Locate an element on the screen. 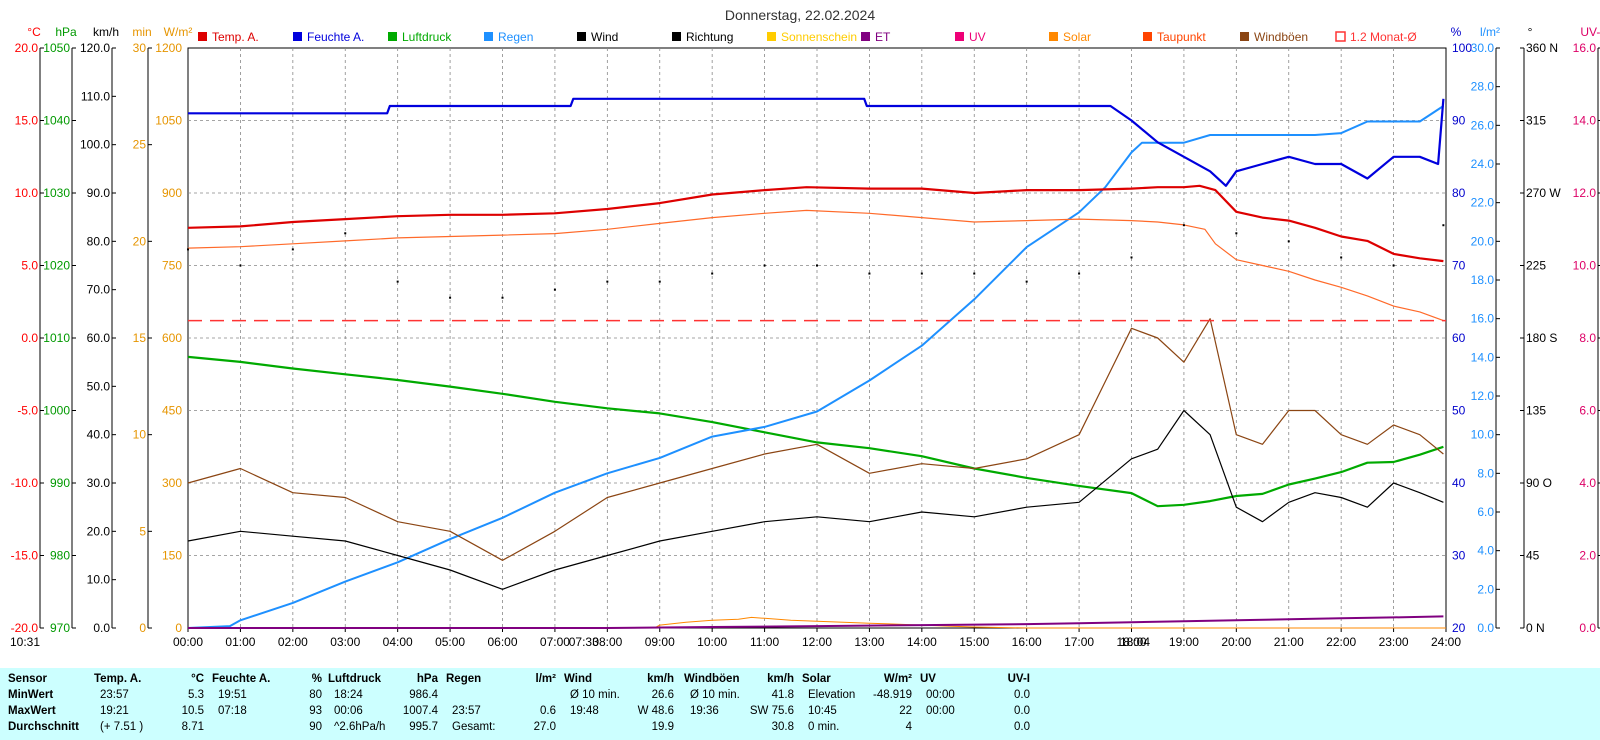 The width and height of the screenshot is (1600, 740). column-header: Wind is located at coordinates (578, 679).